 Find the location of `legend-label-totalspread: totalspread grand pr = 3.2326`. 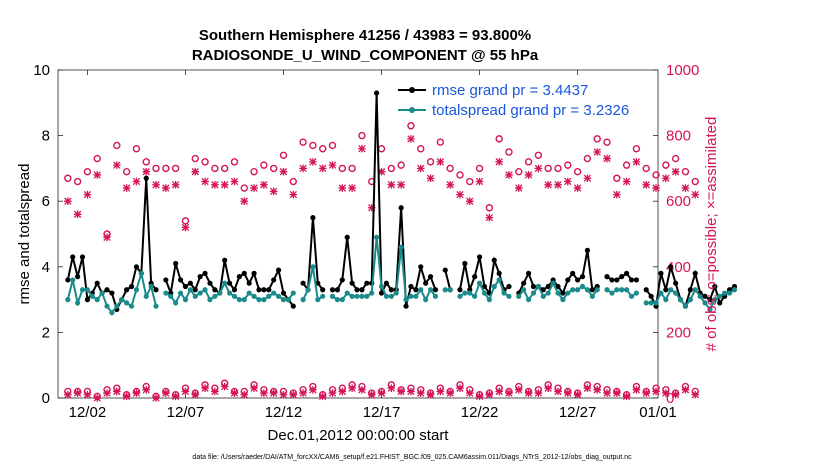

legend-label-totalspread: totalspread grand pr = 3.2326 is located at coordinates (530, 110).